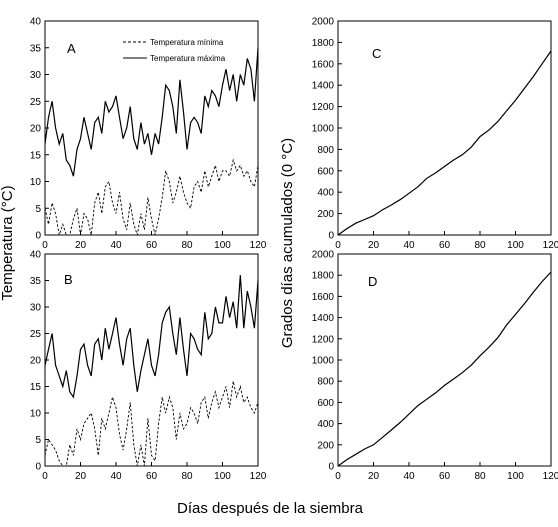  What do you see at coordinates (323, 22) in the screenshot?
I see `panel-c-ytick-label: 2000` at bounding box center [323, 22].